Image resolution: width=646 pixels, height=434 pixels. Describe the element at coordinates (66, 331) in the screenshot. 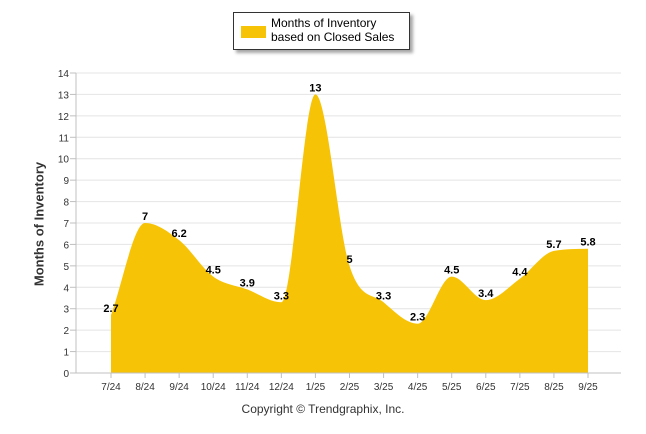

I see `y-tick-label: 2` at that location.